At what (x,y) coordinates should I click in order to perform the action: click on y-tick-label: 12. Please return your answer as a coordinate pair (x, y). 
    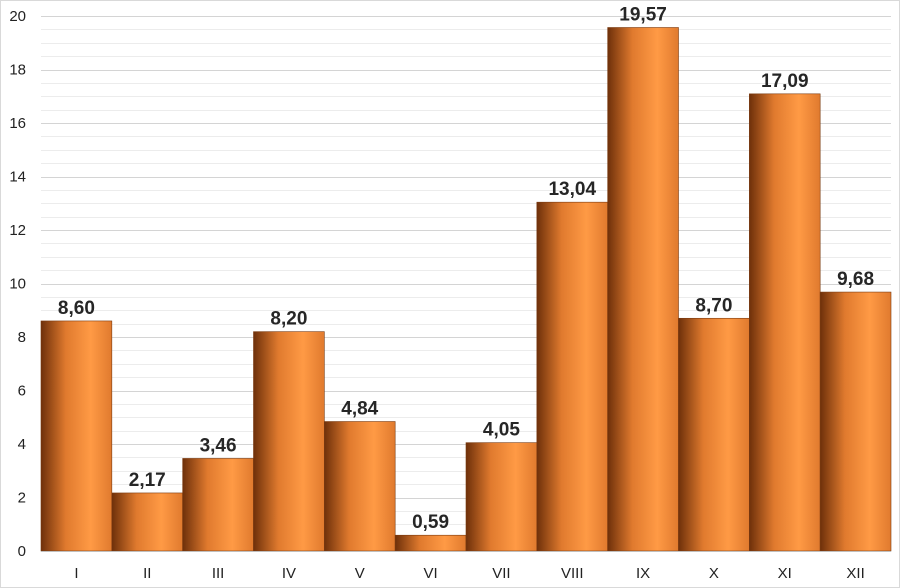
    Looking at the image, I should click on (17, 230).